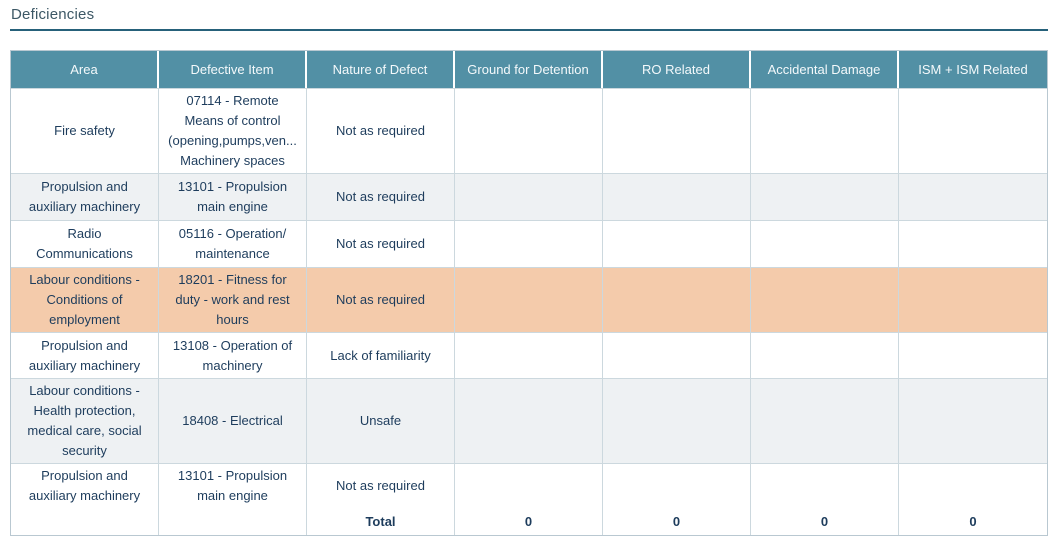 This screenshot has height=536, width=1058. What do you see at coordinates (381, 420) in the screenshot?
I see `cell-nature-of-defect: Unsafe` at bounding box center [381, 420].